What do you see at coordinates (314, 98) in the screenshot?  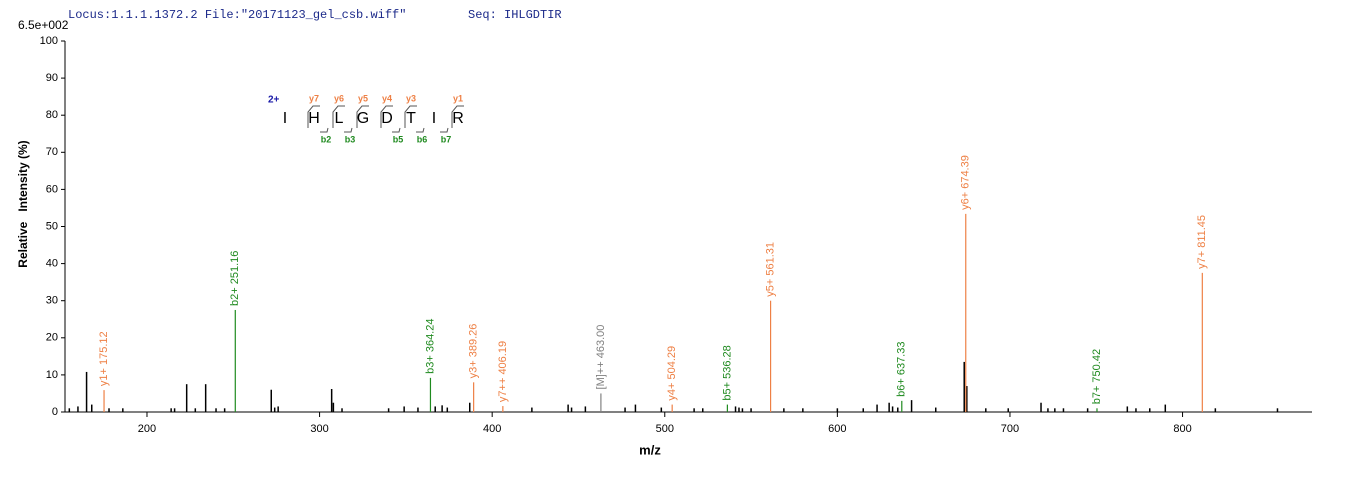 I see `y-ion-label: y7` at bounding box center [314, 98].